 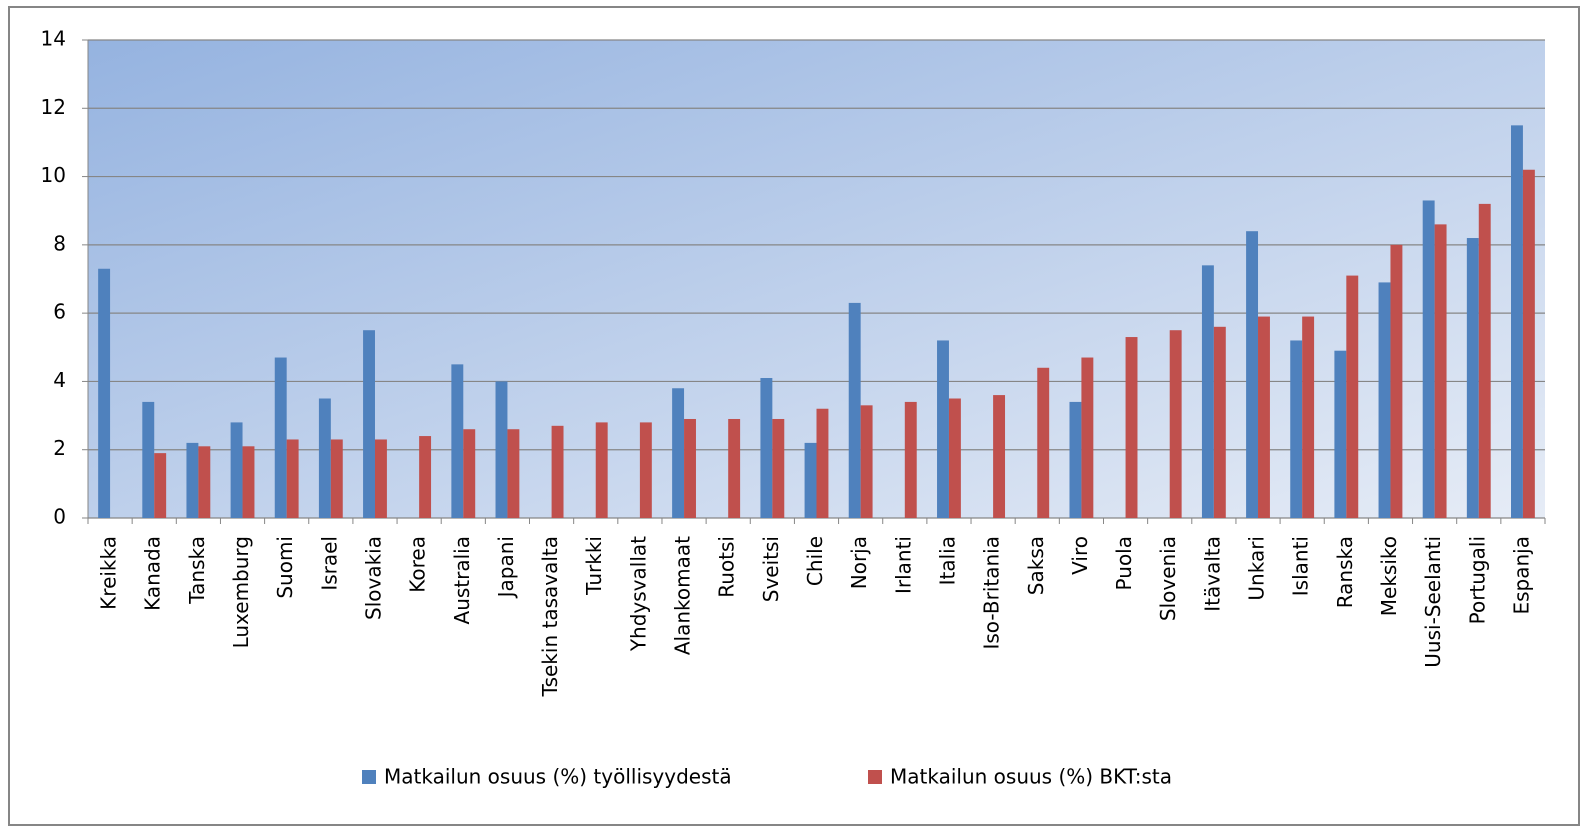 I want to click on x-tick-label: Tanska, so click(x=197, y=570).